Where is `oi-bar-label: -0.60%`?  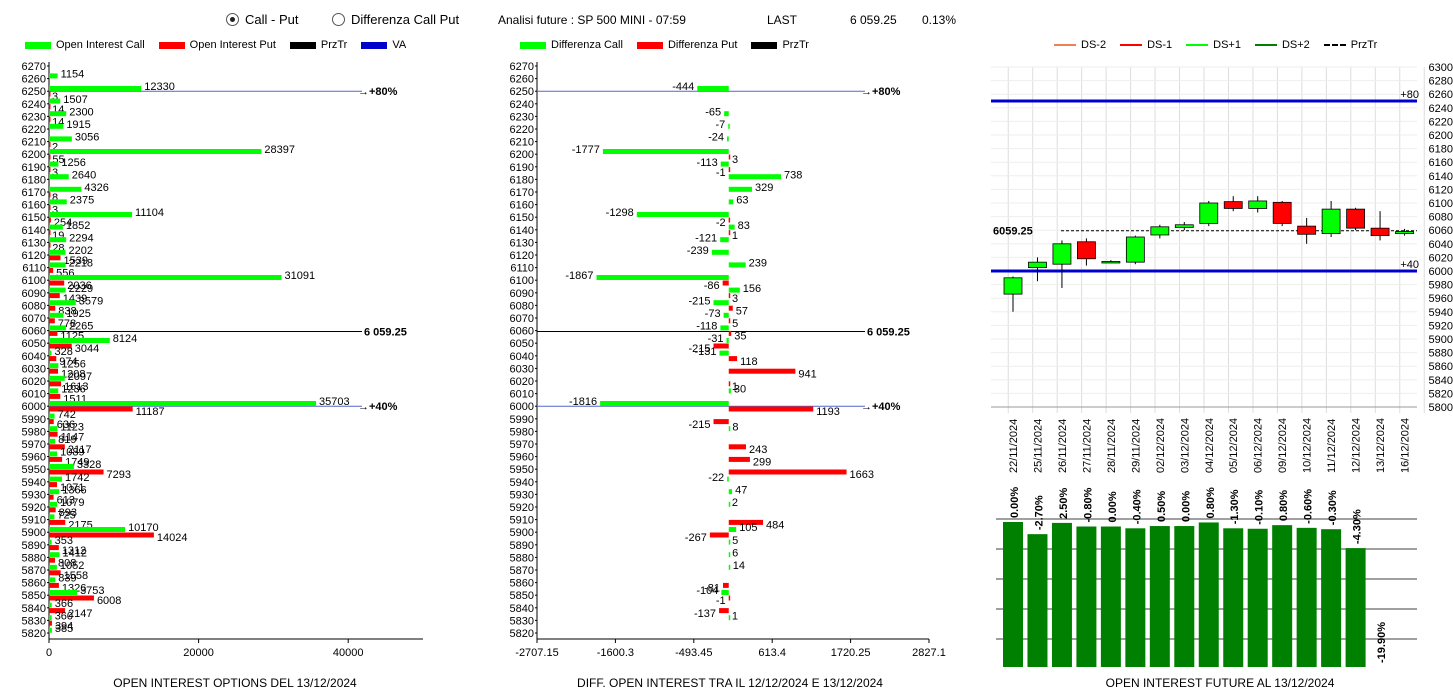 oi-bar-label: -0.60% is located at coordinates (1309, 506).